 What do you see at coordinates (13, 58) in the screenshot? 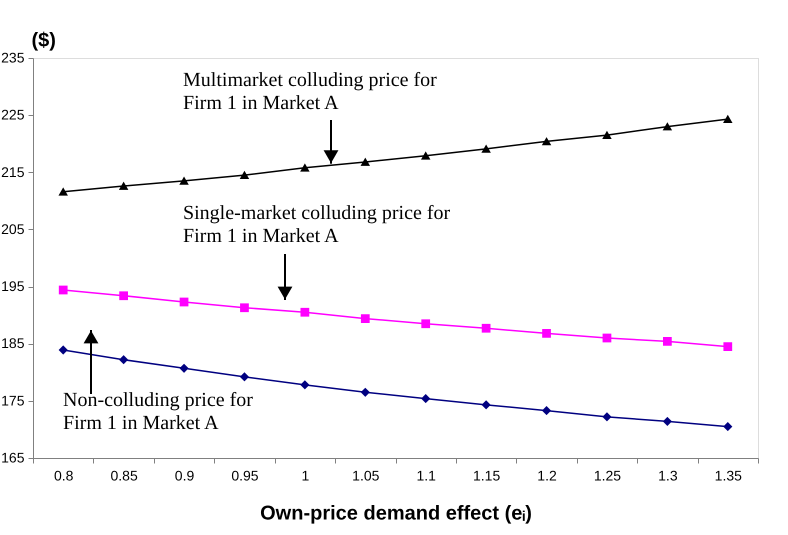
I see `y-tick-label: 235` at bounding box center [13, 58].